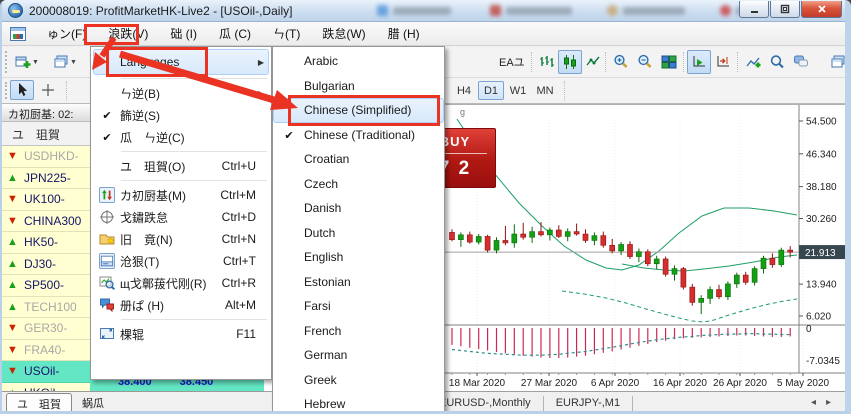 This screenshot has height=414, width=851. I want to click on menu-shortcut: Ctrl+R, so click(238, 283).